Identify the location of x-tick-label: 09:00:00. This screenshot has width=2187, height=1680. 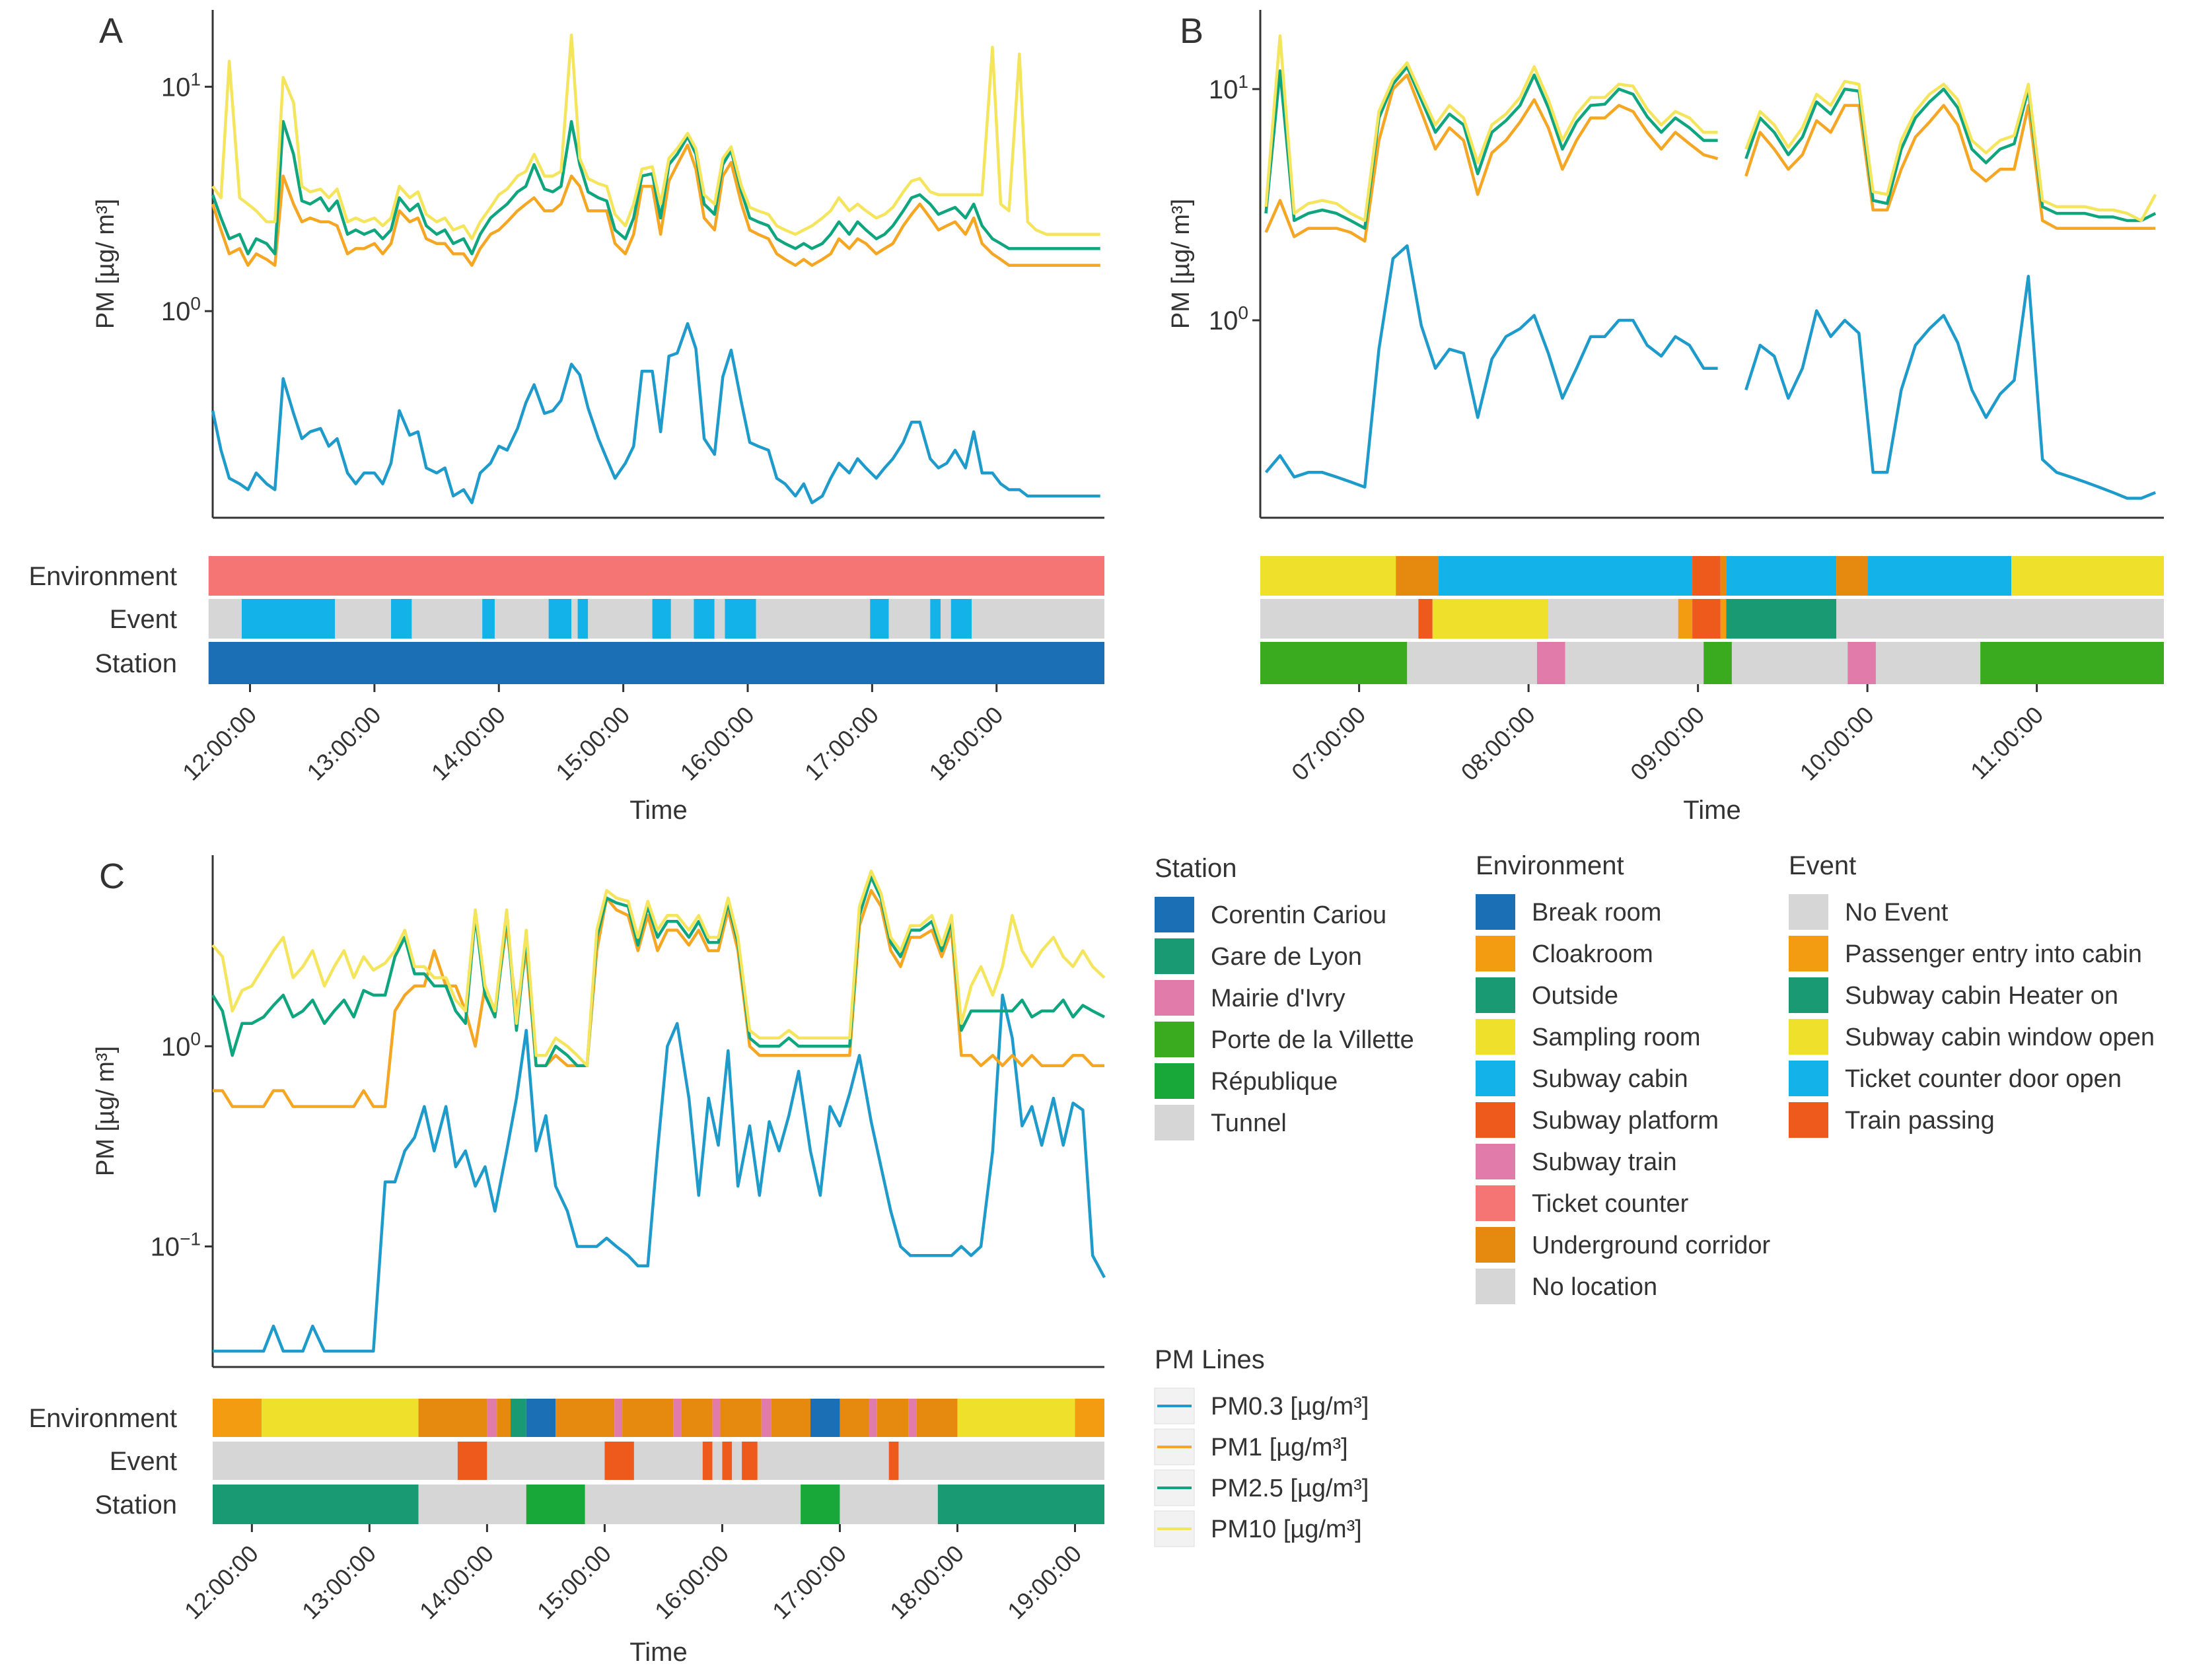
(1667, 743).